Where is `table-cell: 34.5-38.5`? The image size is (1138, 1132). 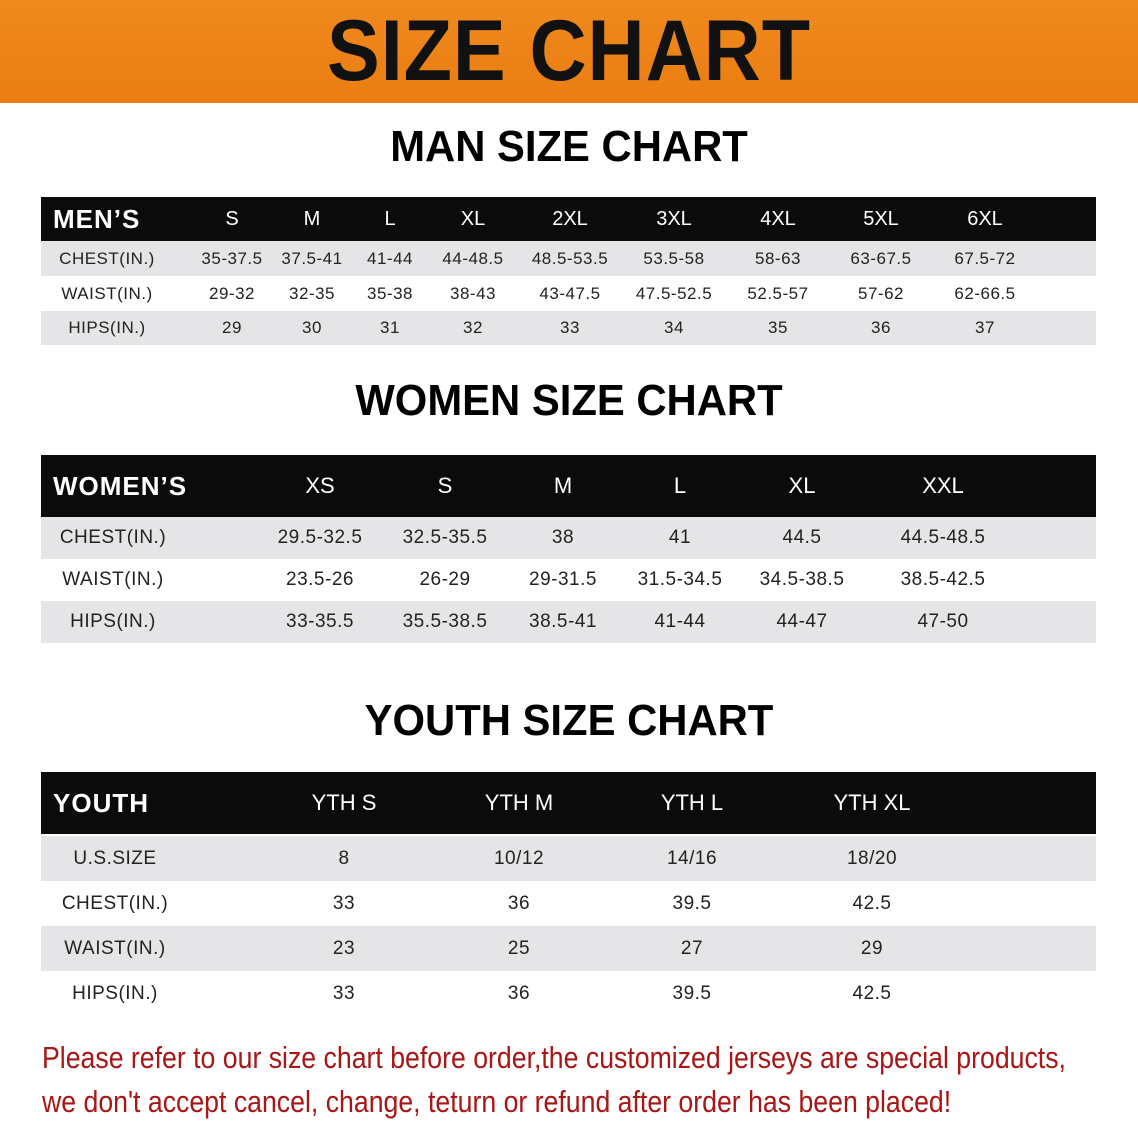
table-cell: 34.5-38.5 is located at coordinates (802, 579).